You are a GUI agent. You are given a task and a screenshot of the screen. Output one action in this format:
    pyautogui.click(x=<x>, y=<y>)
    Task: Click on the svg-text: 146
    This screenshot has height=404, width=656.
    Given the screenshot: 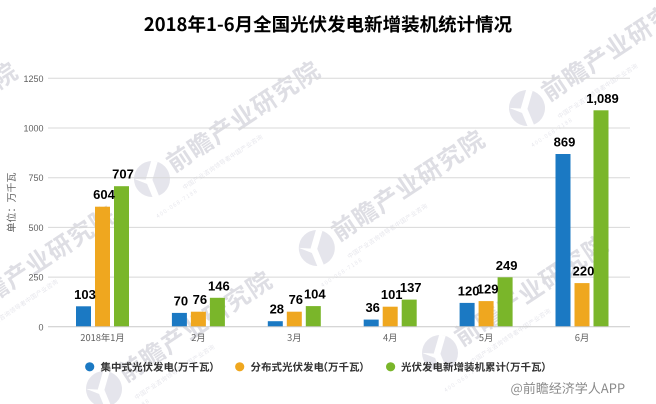 What is the action you would take?
    pyautogui.click(x=219, y=285)
    